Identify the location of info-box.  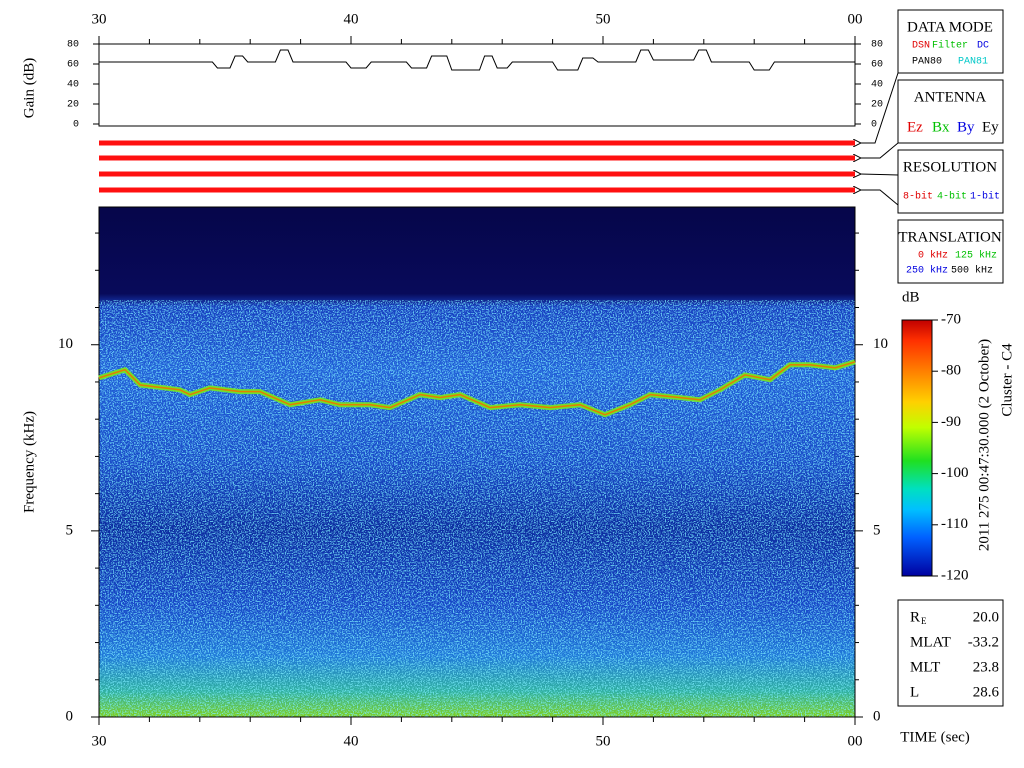
(950, 653).